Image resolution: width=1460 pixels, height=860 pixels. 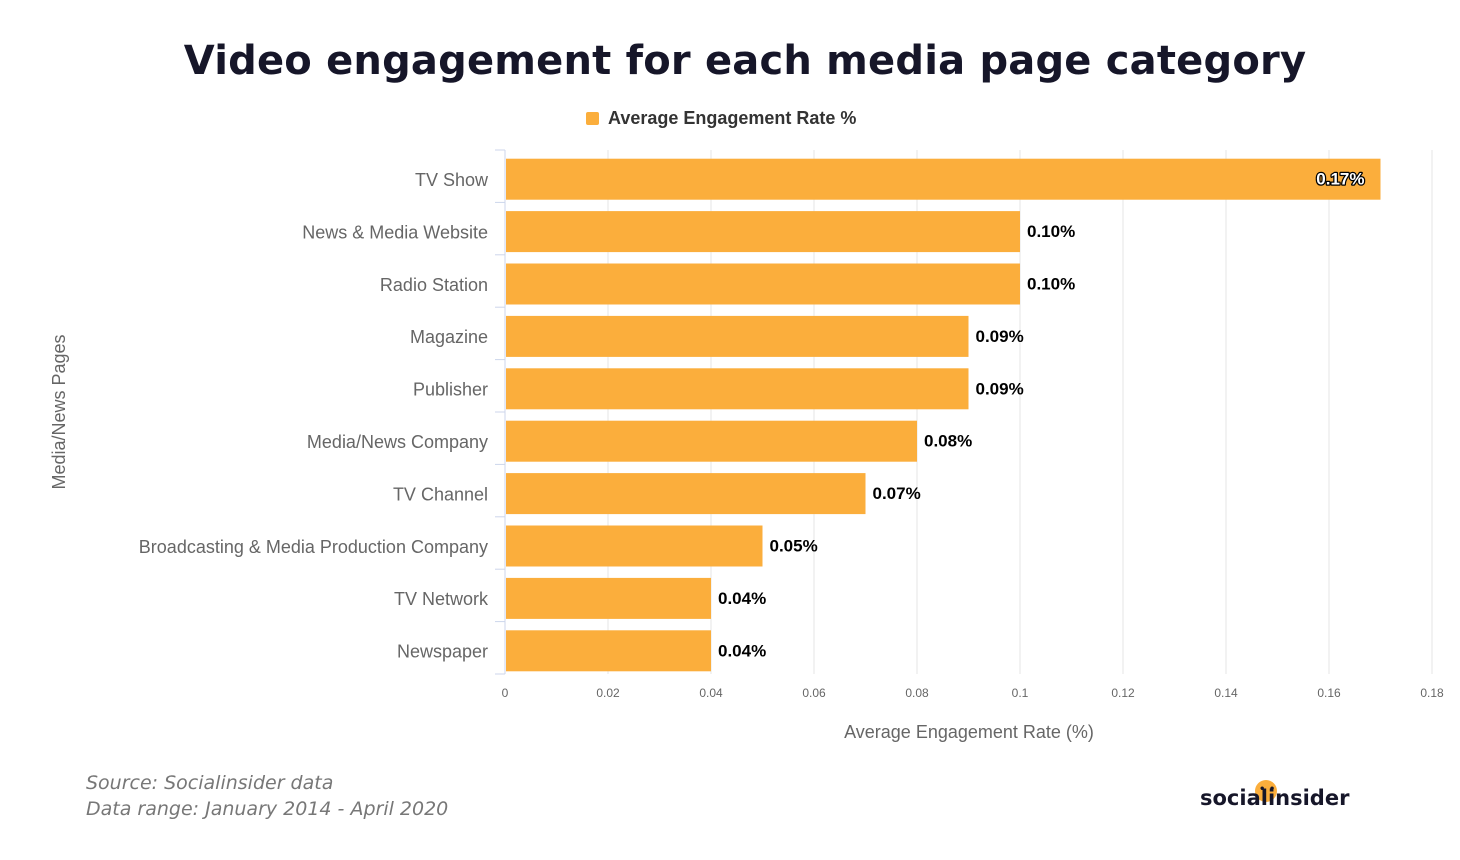 What do you see at coordinates (1329, 693) in the screenshot?
I see `x-tick-label: 0.16` at bounding box center [1329, 693].